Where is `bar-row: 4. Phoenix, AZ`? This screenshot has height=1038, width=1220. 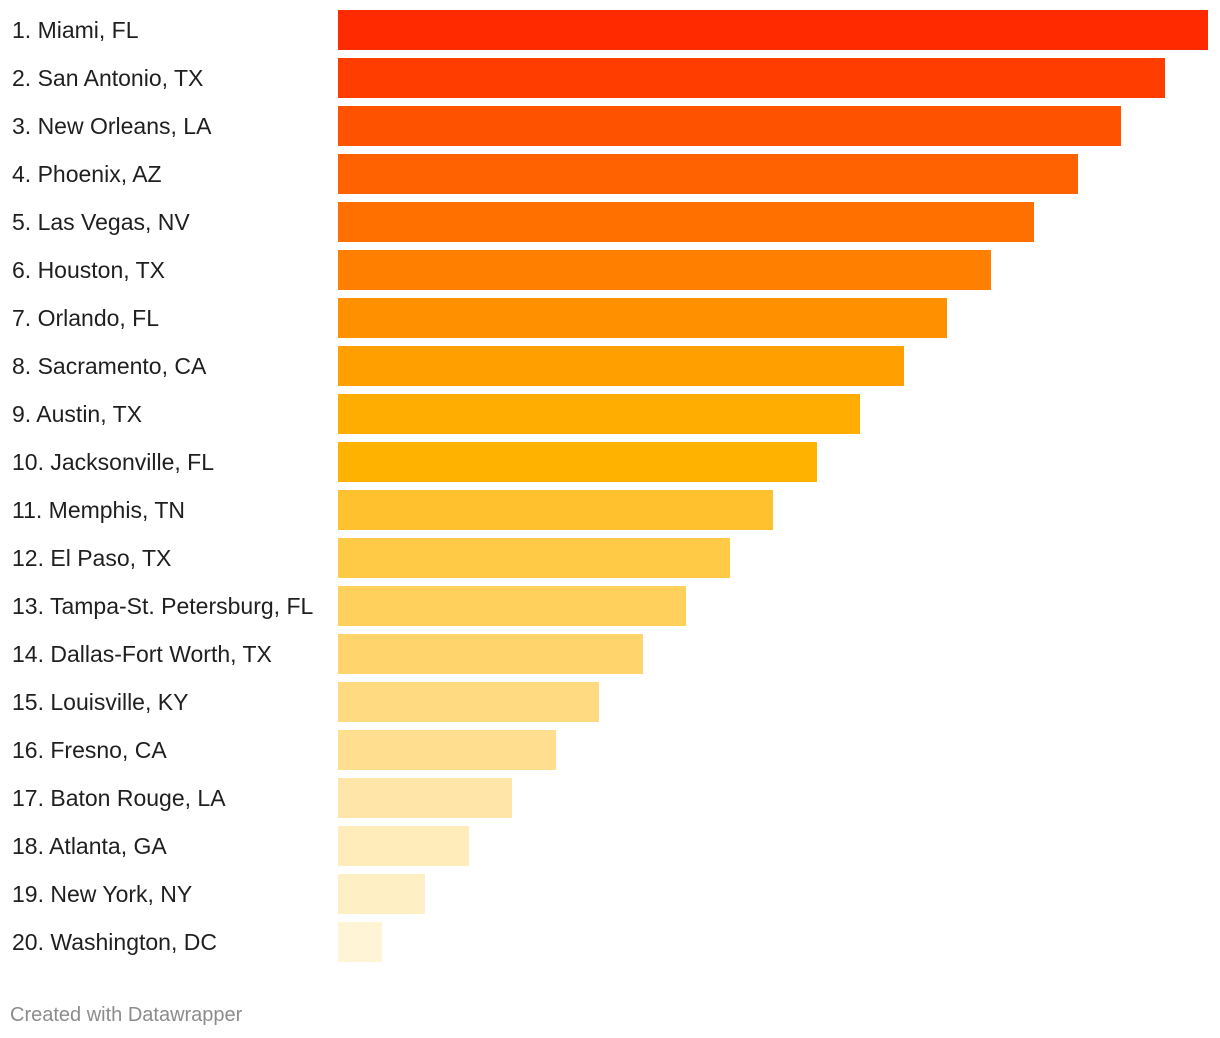 bar-row: 4. Phoenix, AZ is located at coordinates (610, 174).